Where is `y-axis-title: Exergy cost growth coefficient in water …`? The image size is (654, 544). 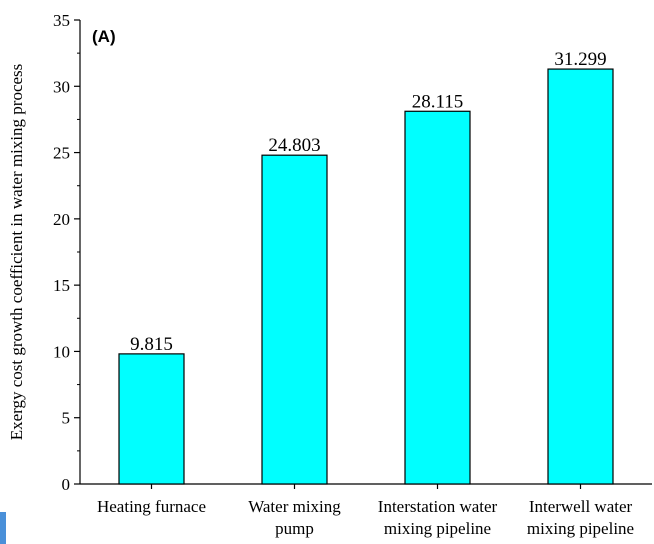
y-axis-title: Exergy cost growth coefficient in water … is located at coordinates (16, 252).